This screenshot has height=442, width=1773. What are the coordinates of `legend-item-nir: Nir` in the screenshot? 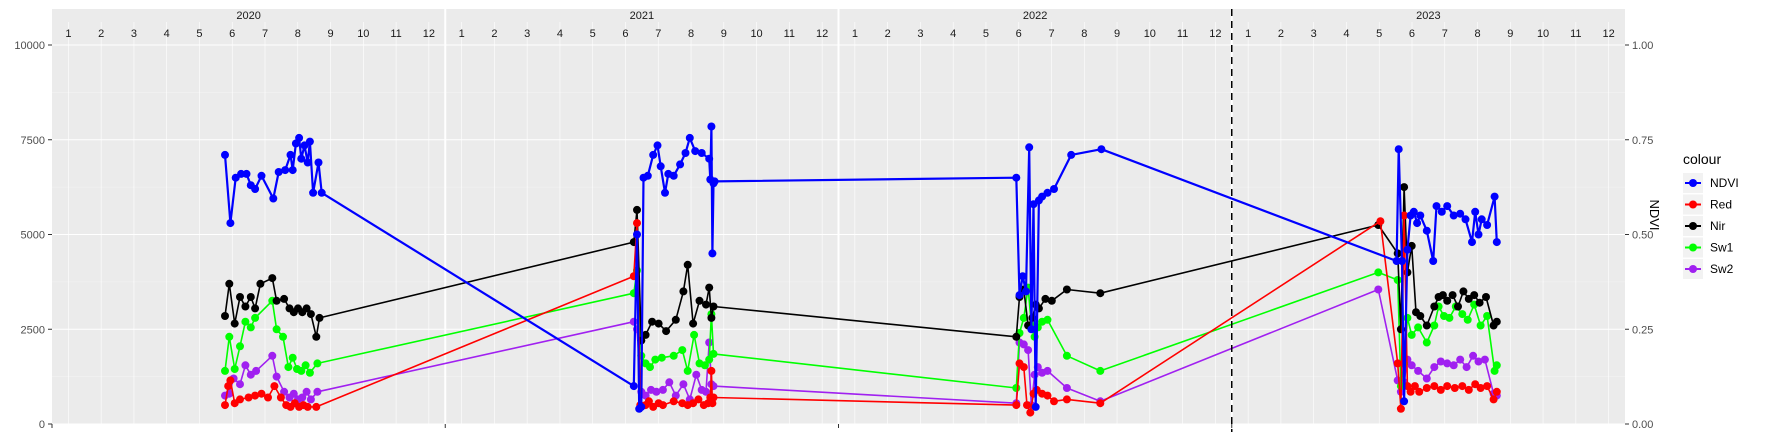 It's located at (1704, 226).